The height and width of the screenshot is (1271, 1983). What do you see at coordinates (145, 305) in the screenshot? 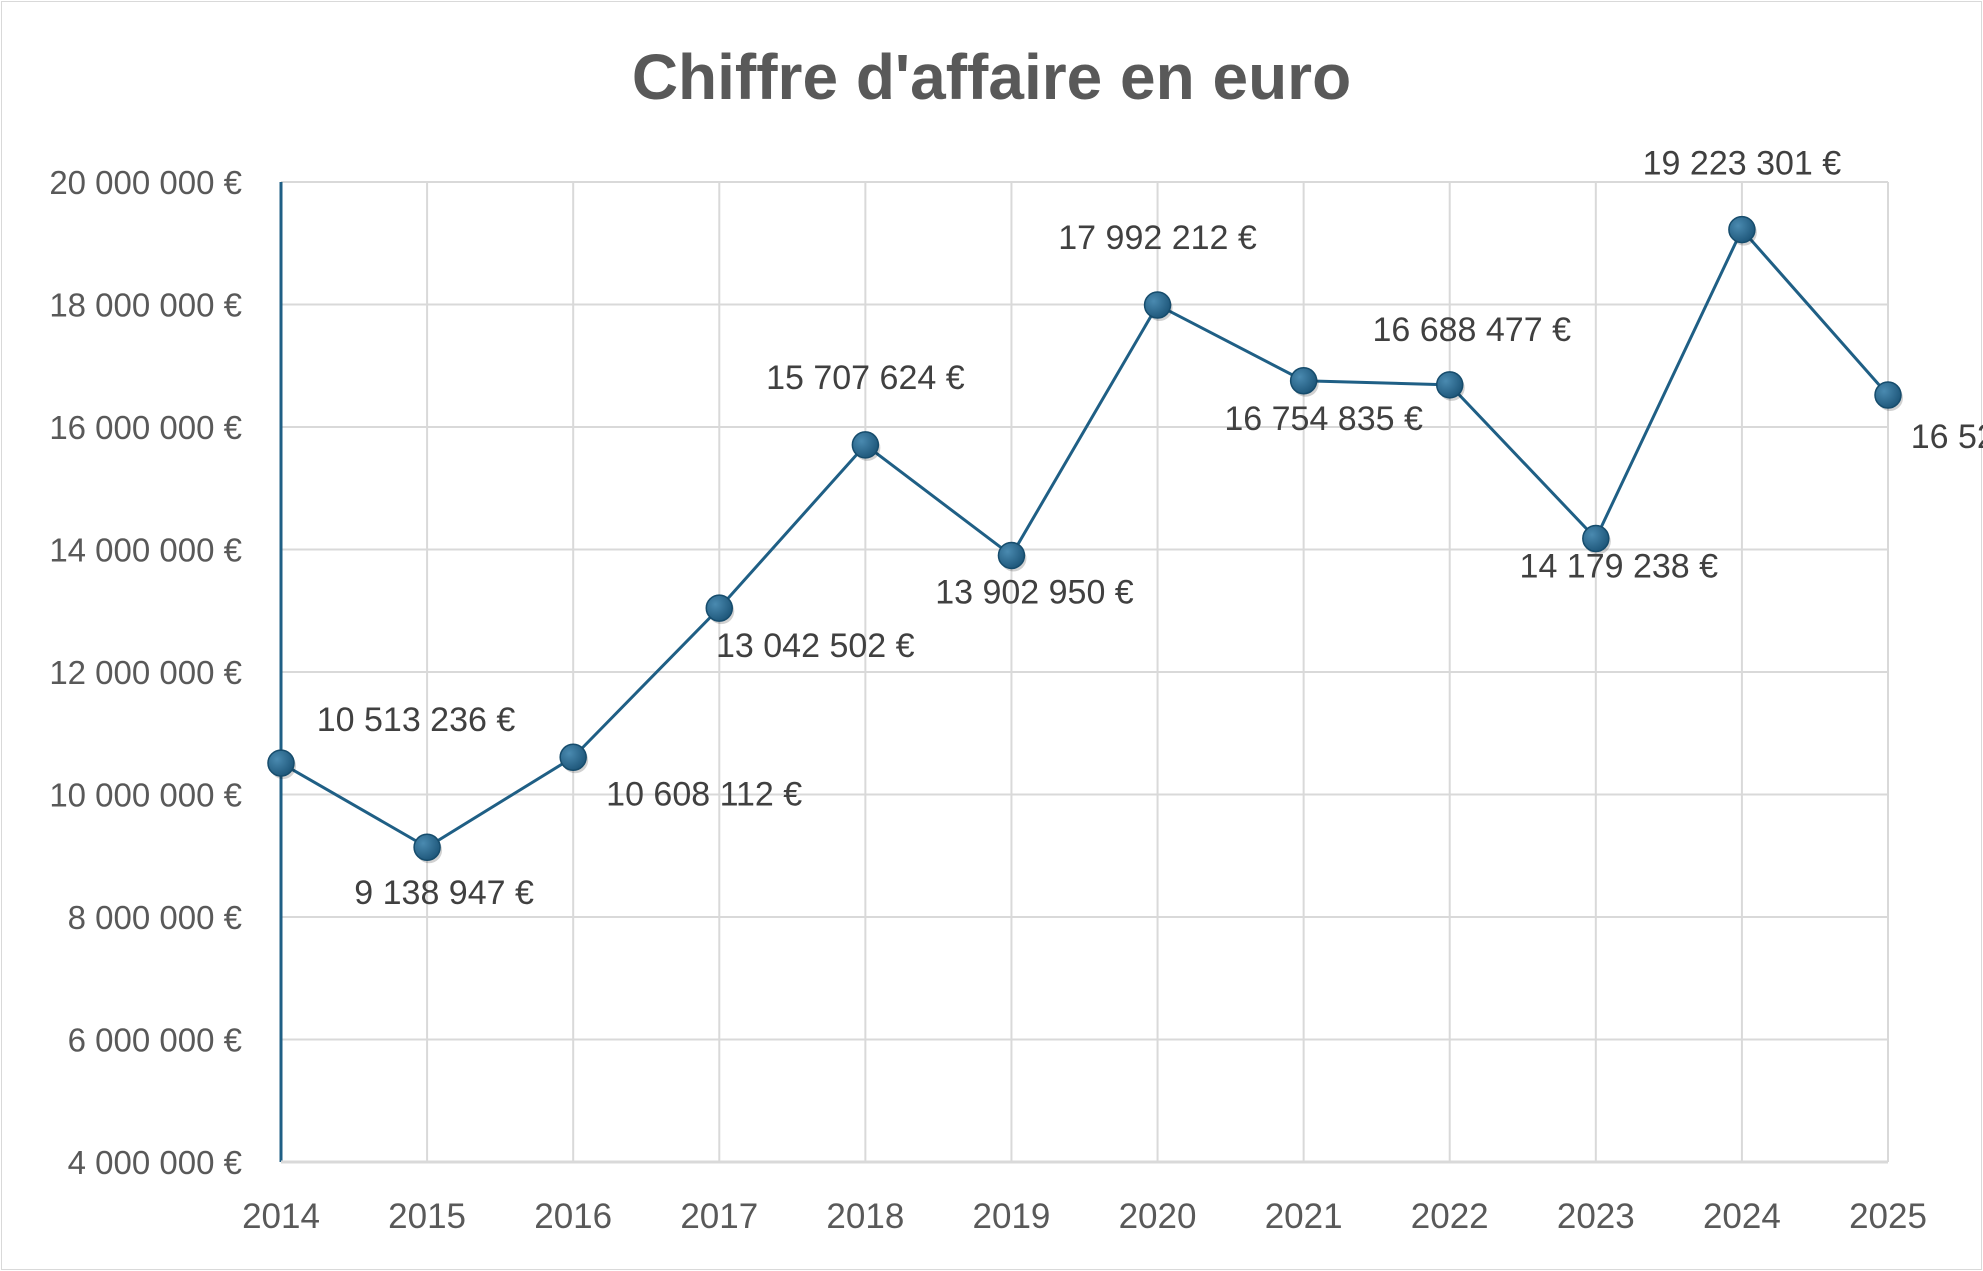
I see `y-tick-label: 18 000 000 €` at bounding box center [145, 305].